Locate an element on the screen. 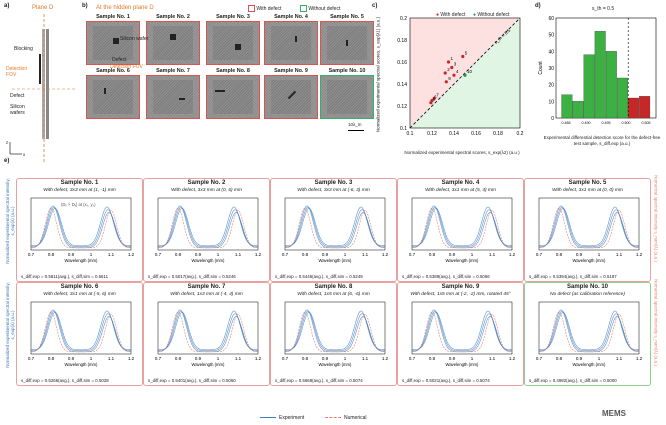  hist-y-tick: 40 is located at coordinates (551, 52).